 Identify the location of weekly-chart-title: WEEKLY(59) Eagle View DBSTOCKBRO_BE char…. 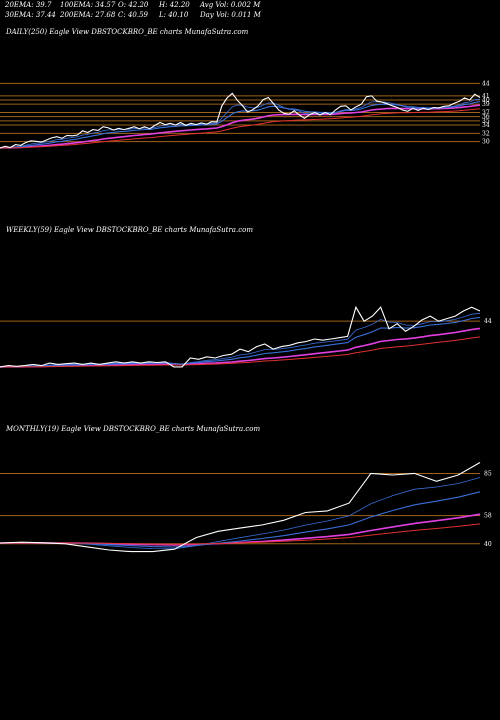
(129, 230).